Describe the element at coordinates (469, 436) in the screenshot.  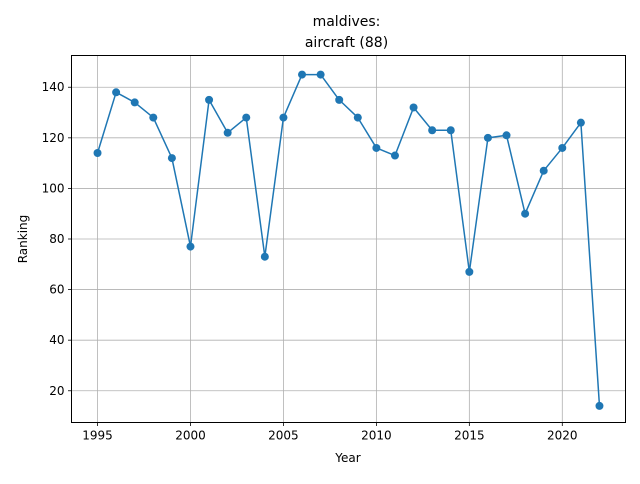
I see `x-tick-label: 2015` at that location.